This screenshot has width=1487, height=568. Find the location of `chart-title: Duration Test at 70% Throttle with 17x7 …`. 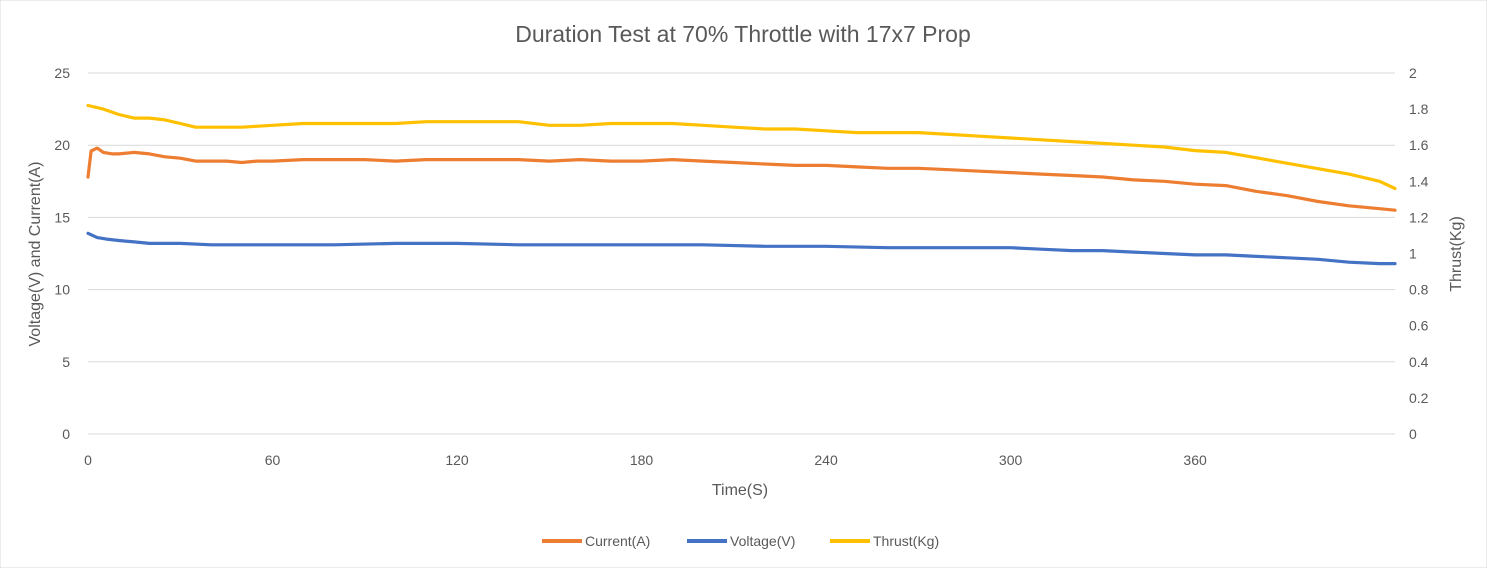

chart-title: Duration Test at 70% Throttle with 17x7 … is located at coordinates (743, 34).